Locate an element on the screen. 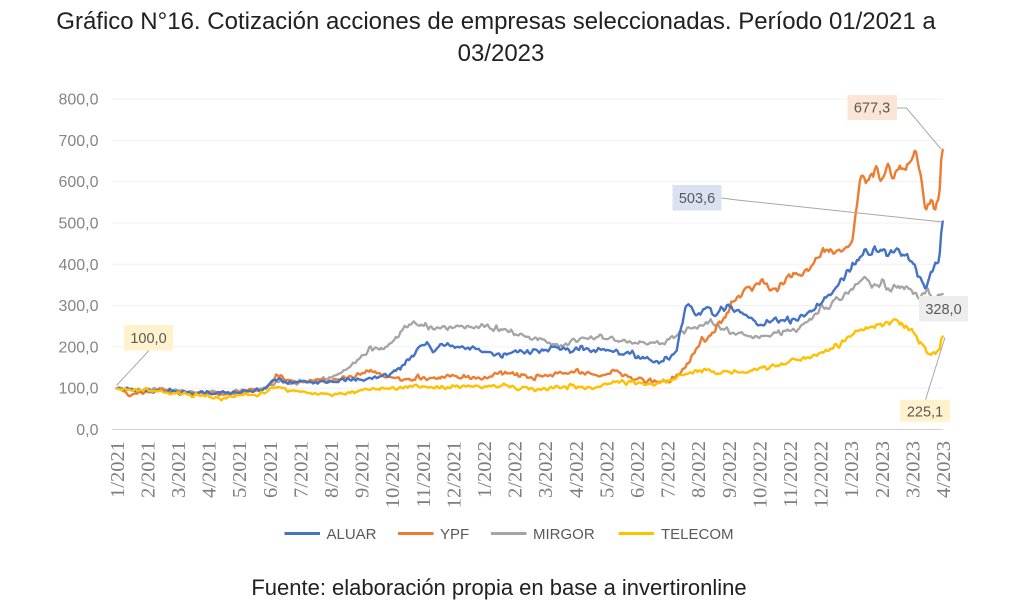 The image size is (1024, 615). svg-text: 7/2021 is located at coordinates (301, 469).